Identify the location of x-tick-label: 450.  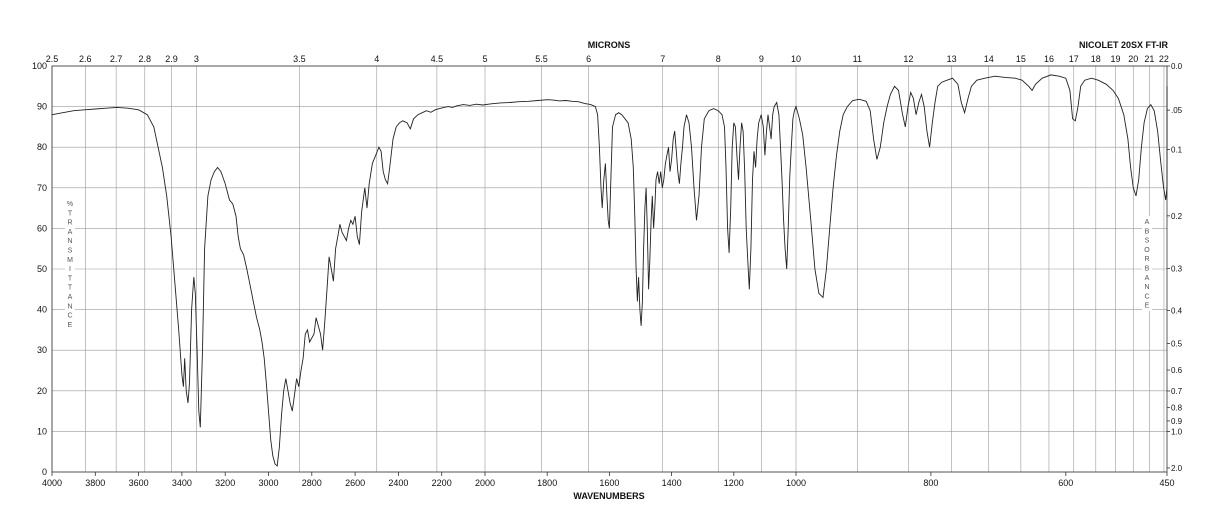
(1166, 483).